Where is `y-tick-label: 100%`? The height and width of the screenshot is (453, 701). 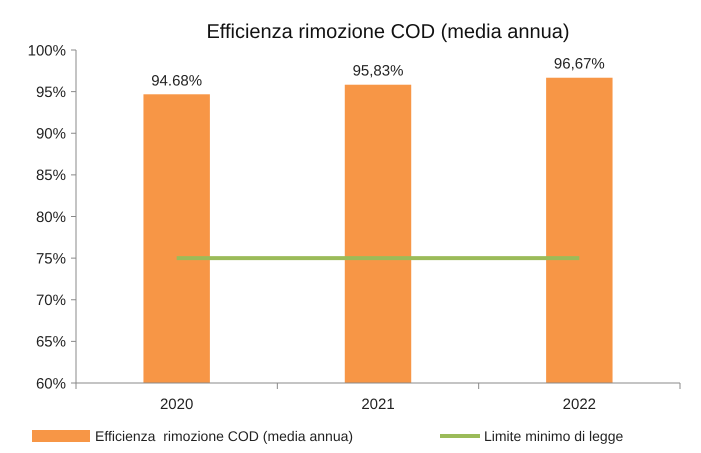
y-tick-label: 100% is located at coordinates (47, 51).